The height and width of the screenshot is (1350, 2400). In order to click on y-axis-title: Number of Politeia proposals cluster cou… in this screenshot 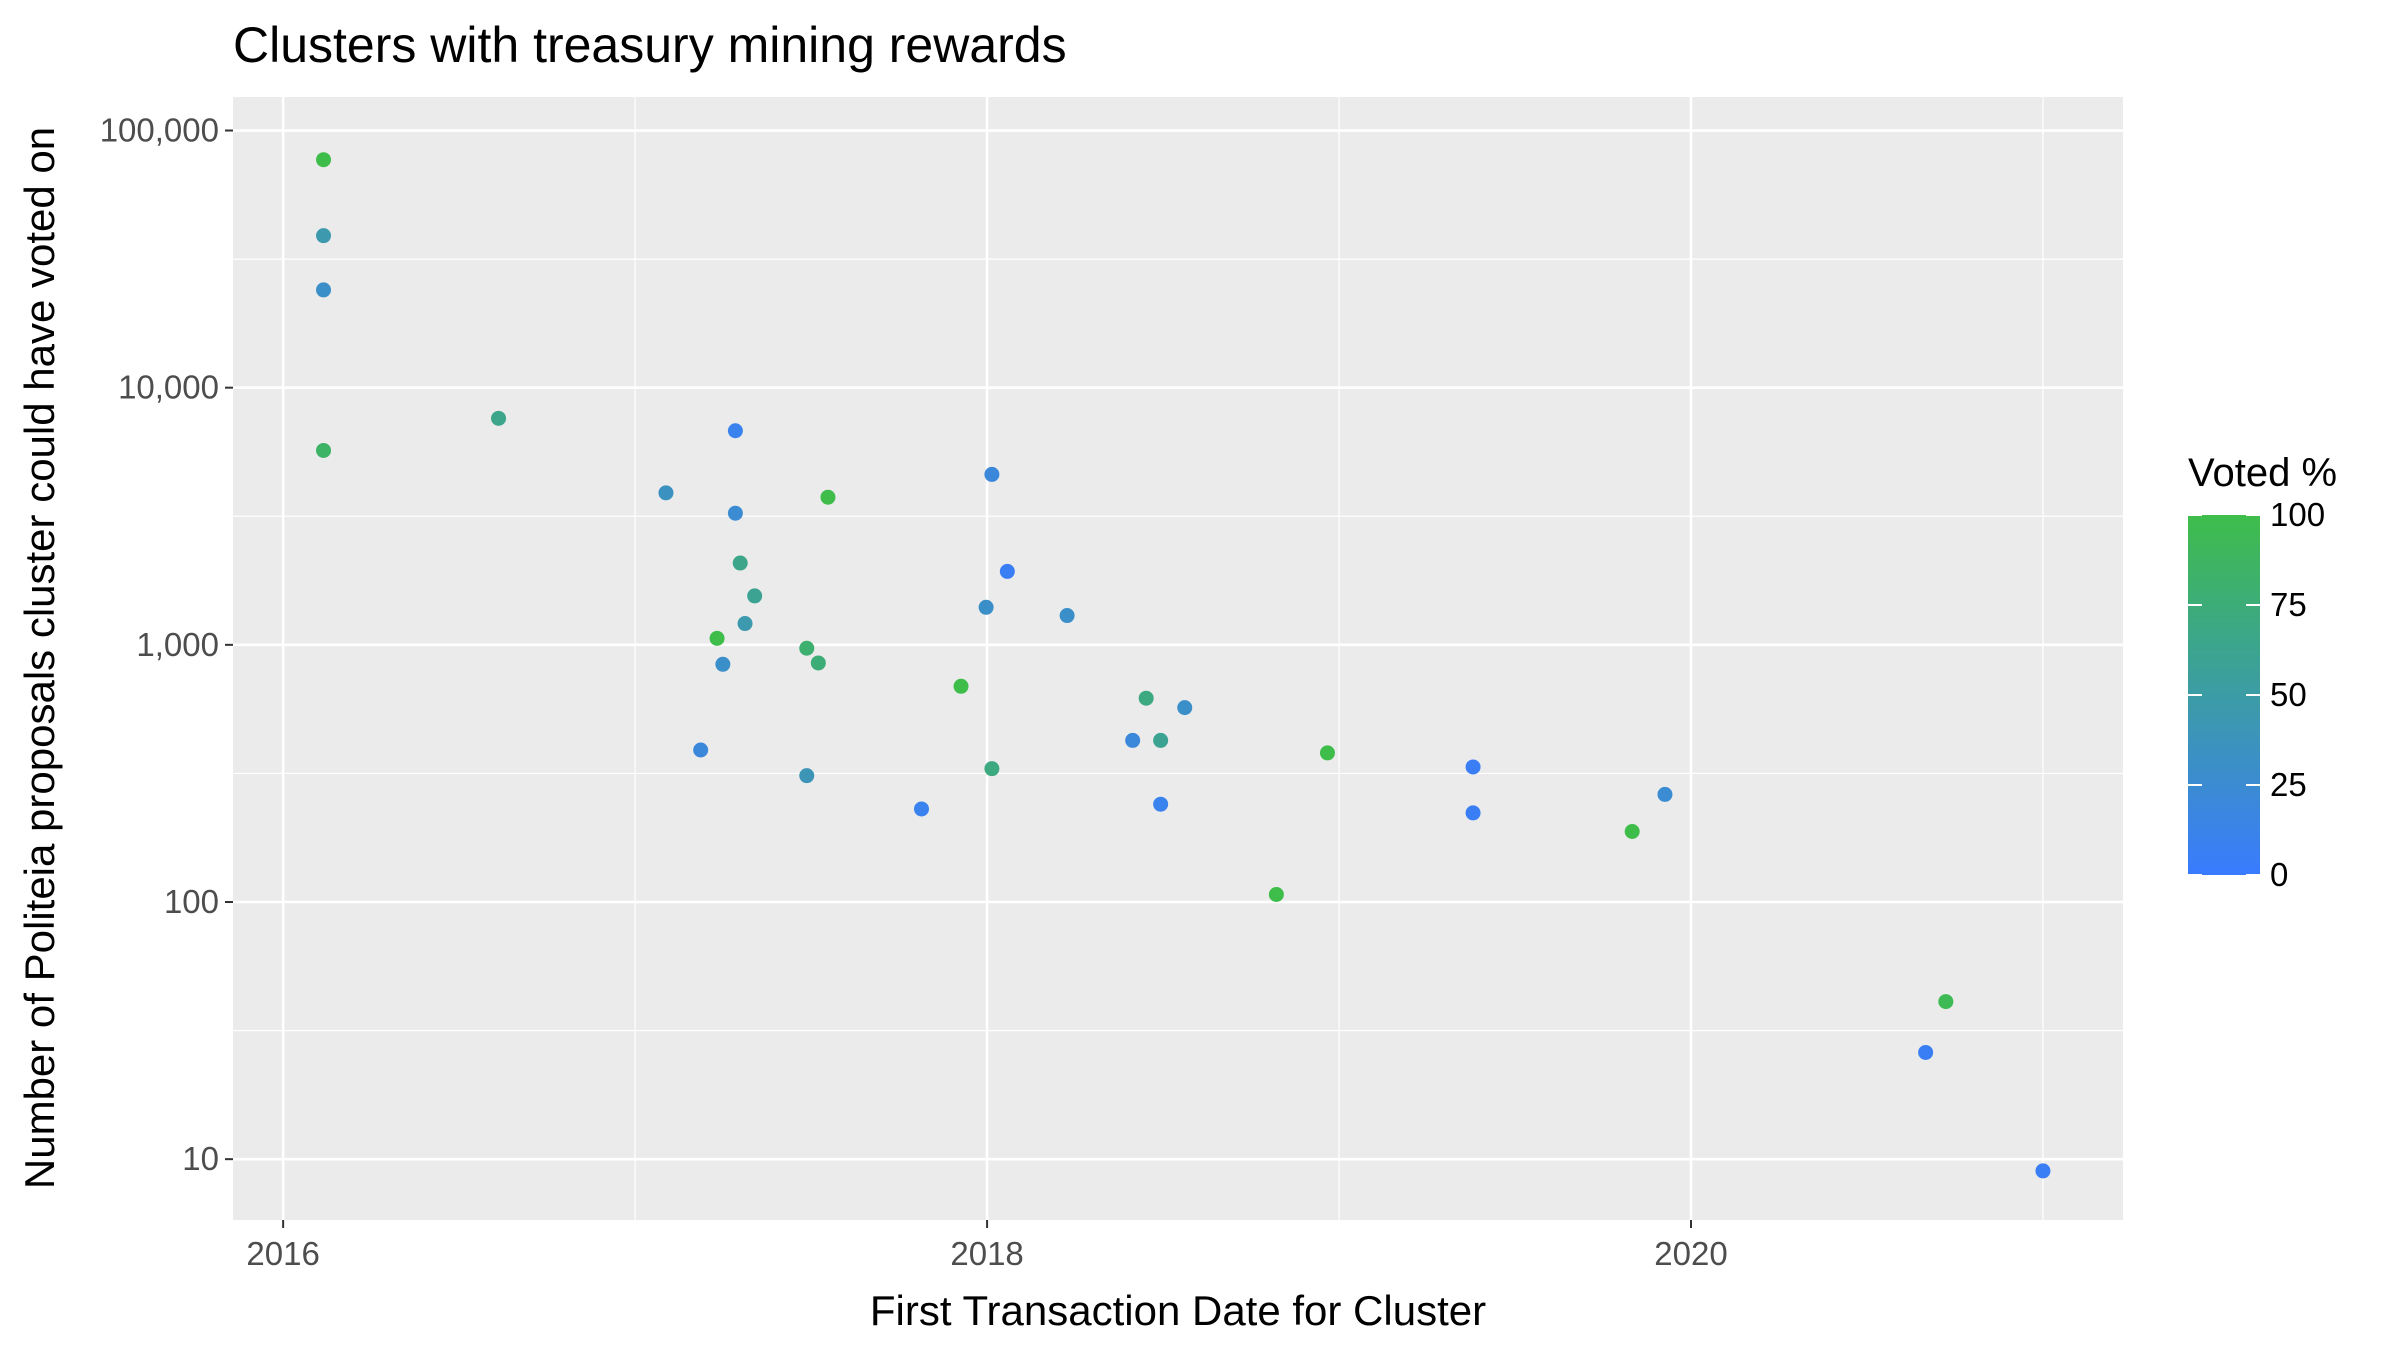, I will do `click(39, 658)`.